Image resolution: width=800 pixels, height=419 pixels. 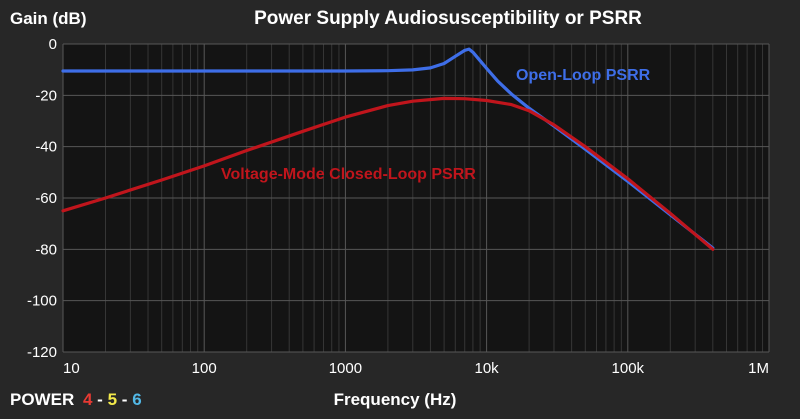 I want to click on x-tick-label: 10k, so click(x=487, y=368).